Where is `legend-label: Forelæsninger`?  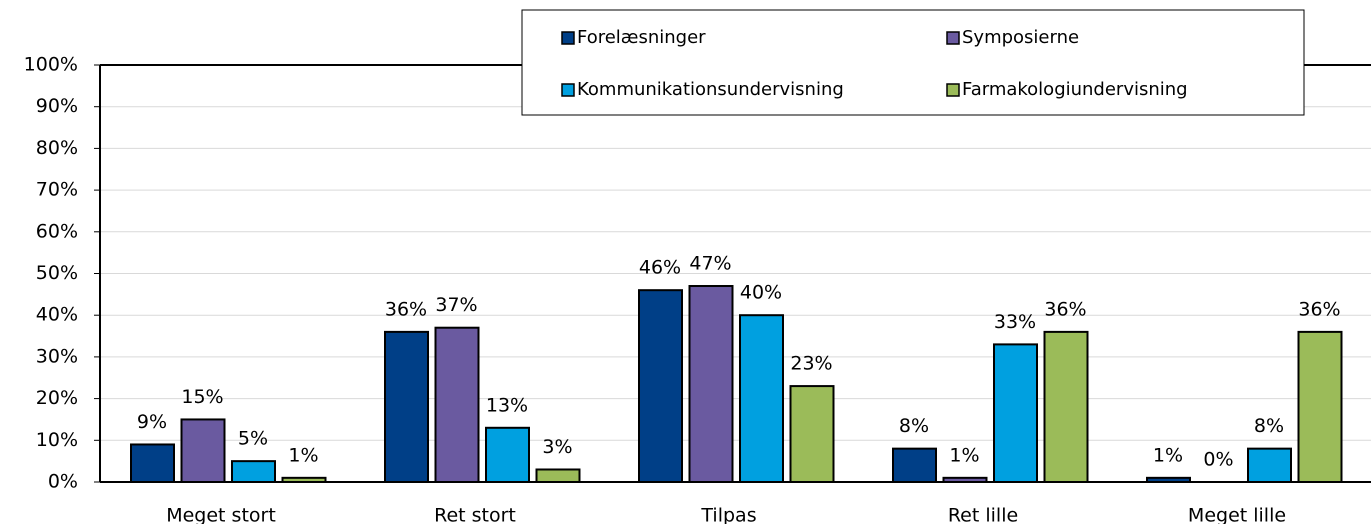 legend-label: Forelæsninger is located at coordinates (641, 37).